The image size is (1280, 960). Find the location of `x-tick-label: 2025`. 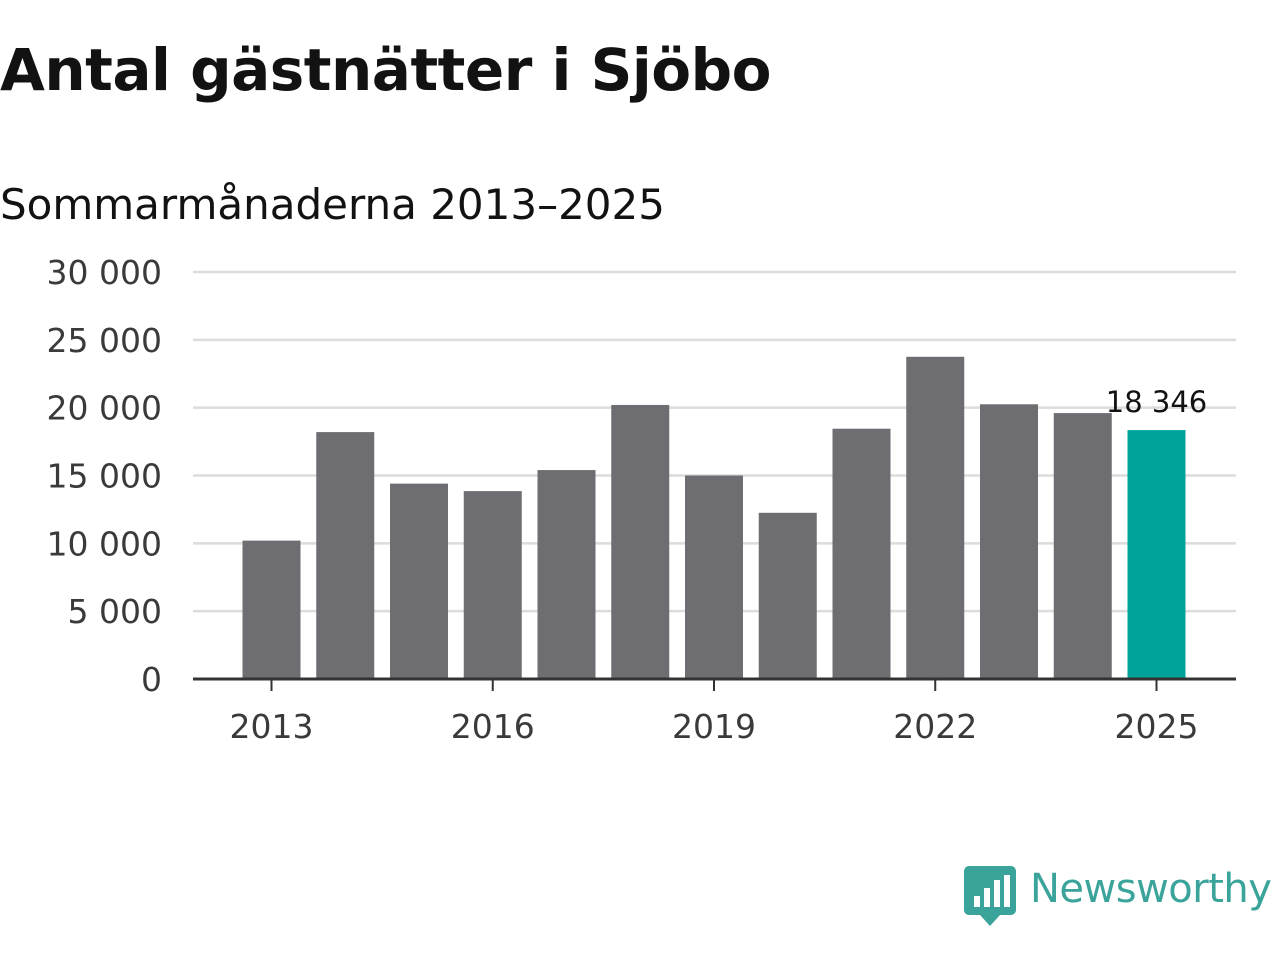

x-tick-label: 2025 is located at coordinates (1157, 726).